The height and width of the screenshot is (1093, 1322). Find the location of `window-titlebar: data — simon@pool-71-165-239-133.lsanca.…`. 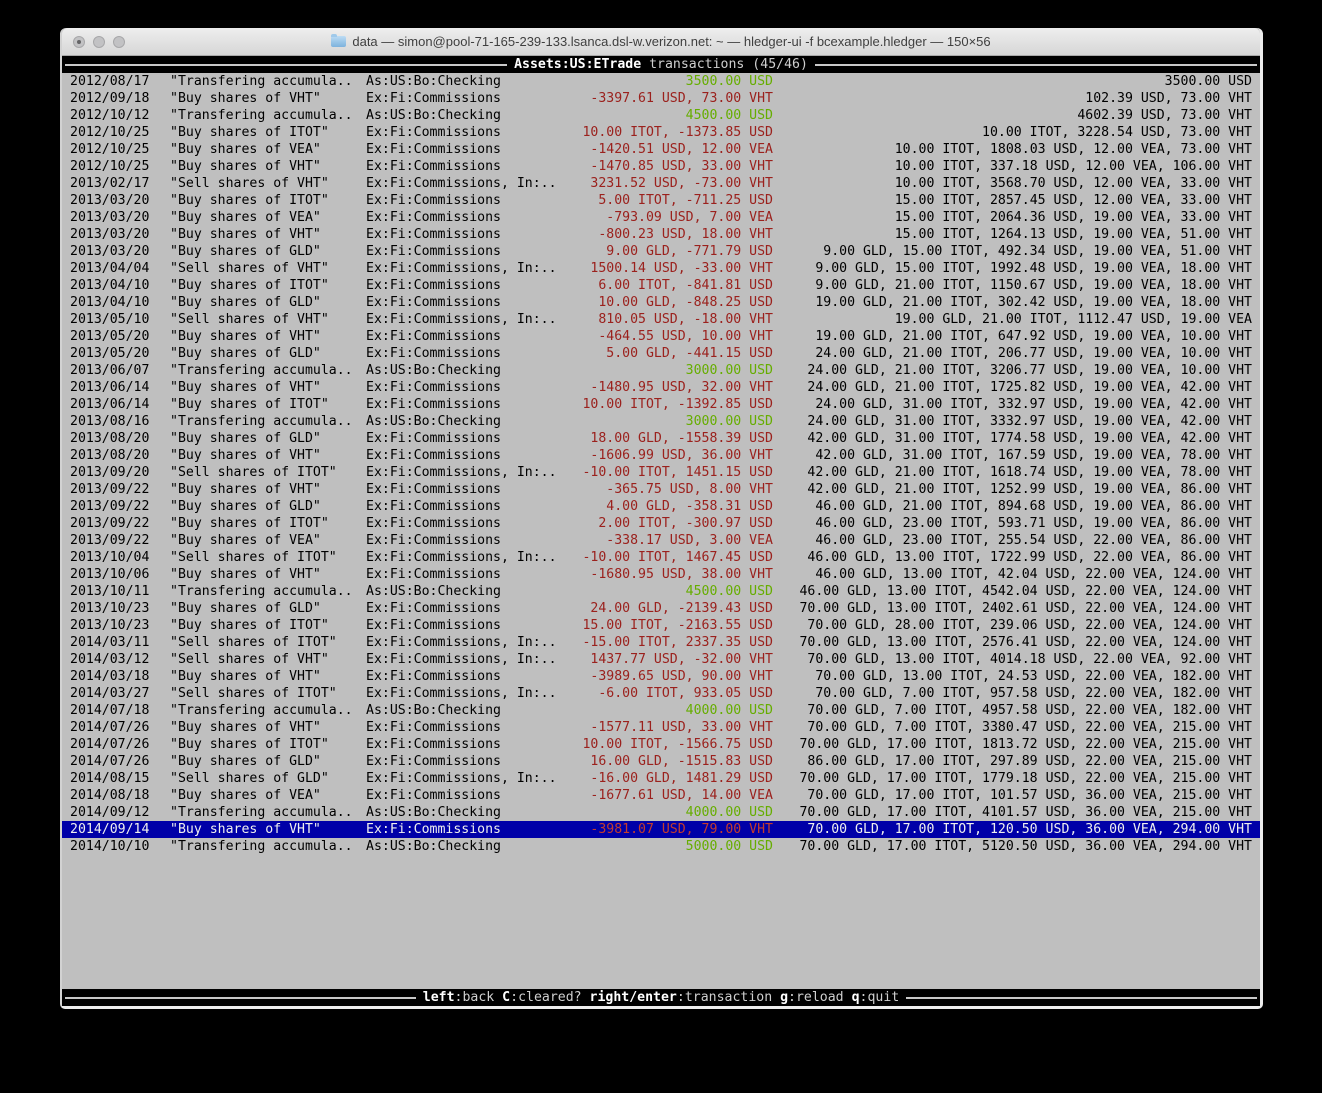

window-titlebar: data — simon@pool-71-165-239-133.lsanca.… is located at coordinates (661, 42).